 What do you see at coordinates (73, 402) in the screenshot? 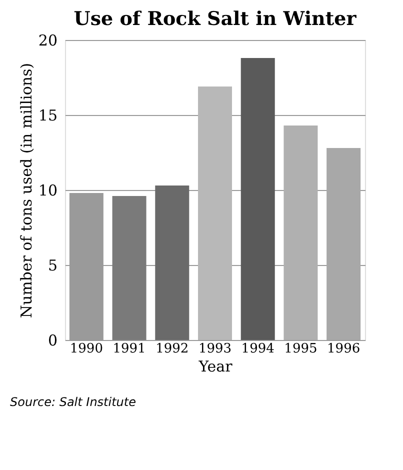
I see `source-note: Source: Salt Institute` at bounding box center [73, 402].